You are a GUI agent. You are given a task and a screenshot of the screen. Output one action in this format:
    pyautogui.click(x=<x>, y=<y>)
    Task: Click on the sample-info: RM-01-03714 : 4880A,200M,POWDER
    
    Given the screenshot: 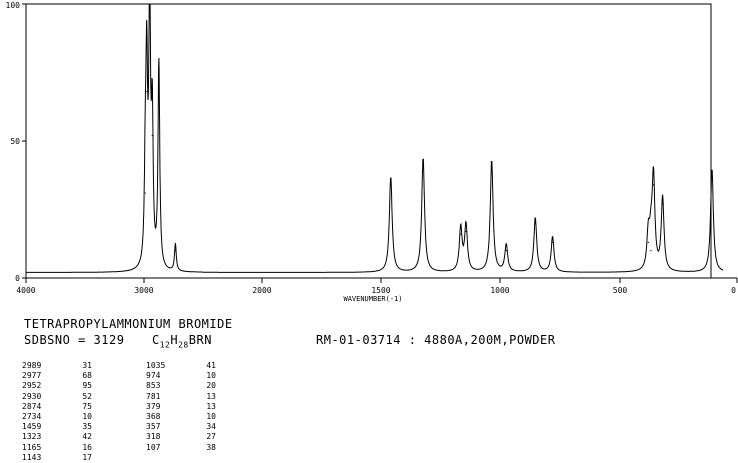 What is the action you would take?
    pyautogui.click(x=436, y=340)
    